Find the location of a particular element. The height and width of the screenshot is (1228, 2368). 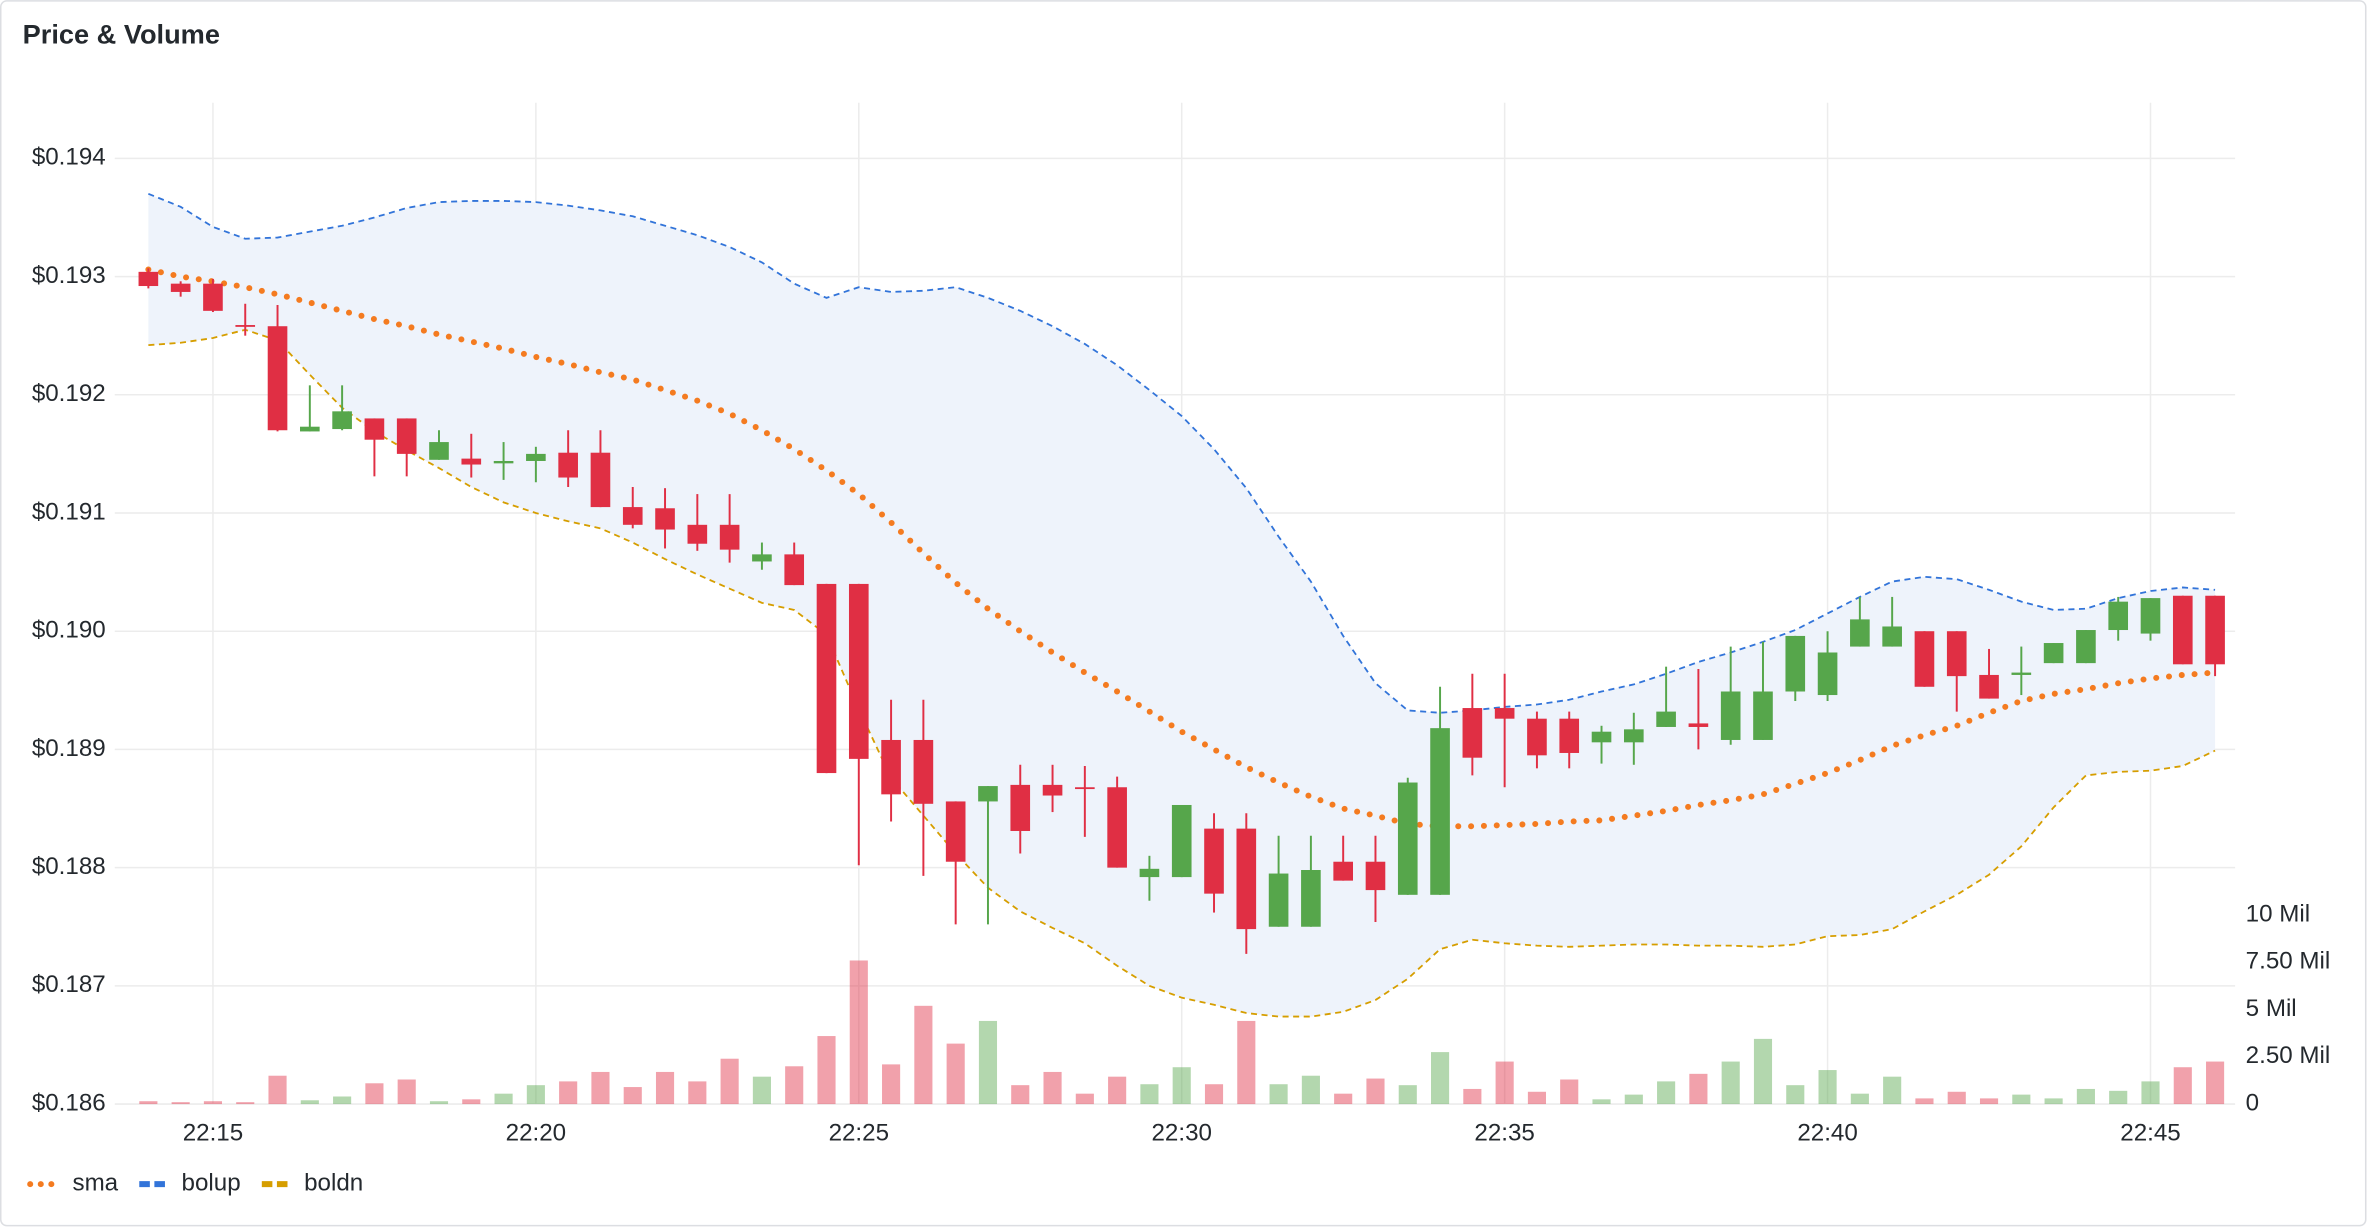

x-tick-label: 22:35 is located at coordinates (1504, 1133).